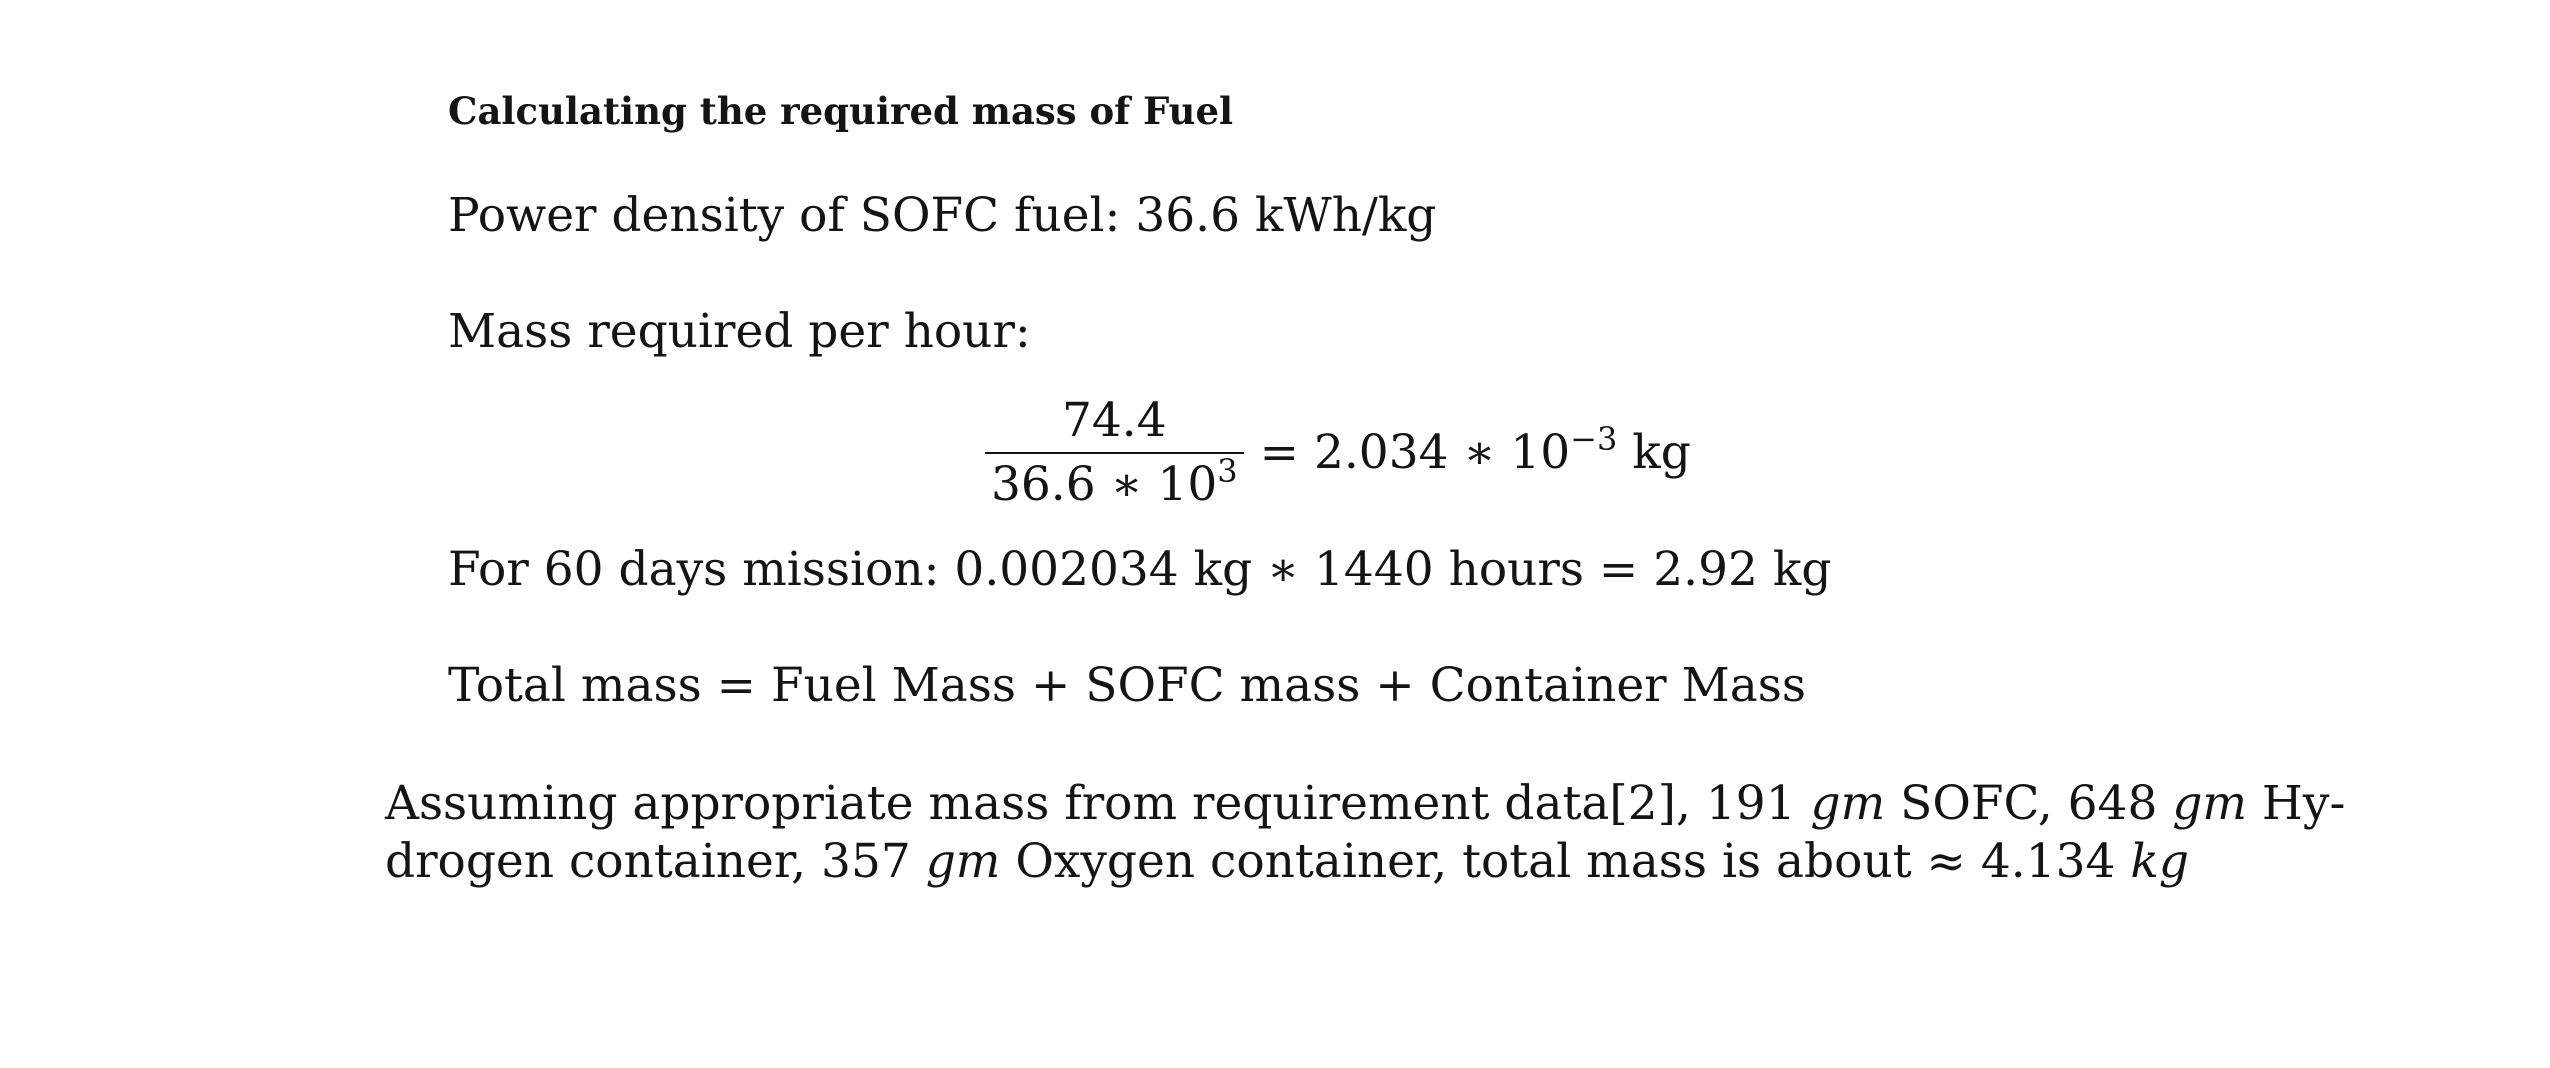 The width and height of the screenshot is (2550, 1068). Describe the element at coordinates (1594, 439) in the screenshot. I see `result-exponent: −3` at that location.